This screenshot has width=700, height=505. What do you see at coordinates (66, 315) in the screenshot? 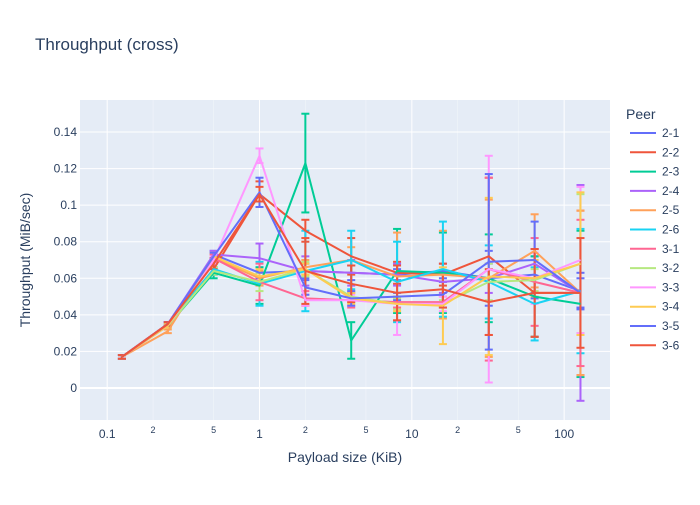
I see `y-tick-label: 0.04` at bounding box center [66, 315].